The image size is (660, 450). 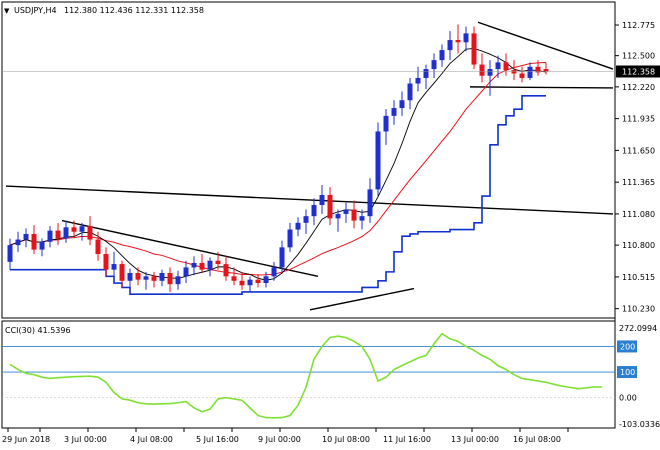 What do you see at coordinates (190, 248) in the screenshot?
I see `early-downtrend-line` at bounding box center [190, 248].